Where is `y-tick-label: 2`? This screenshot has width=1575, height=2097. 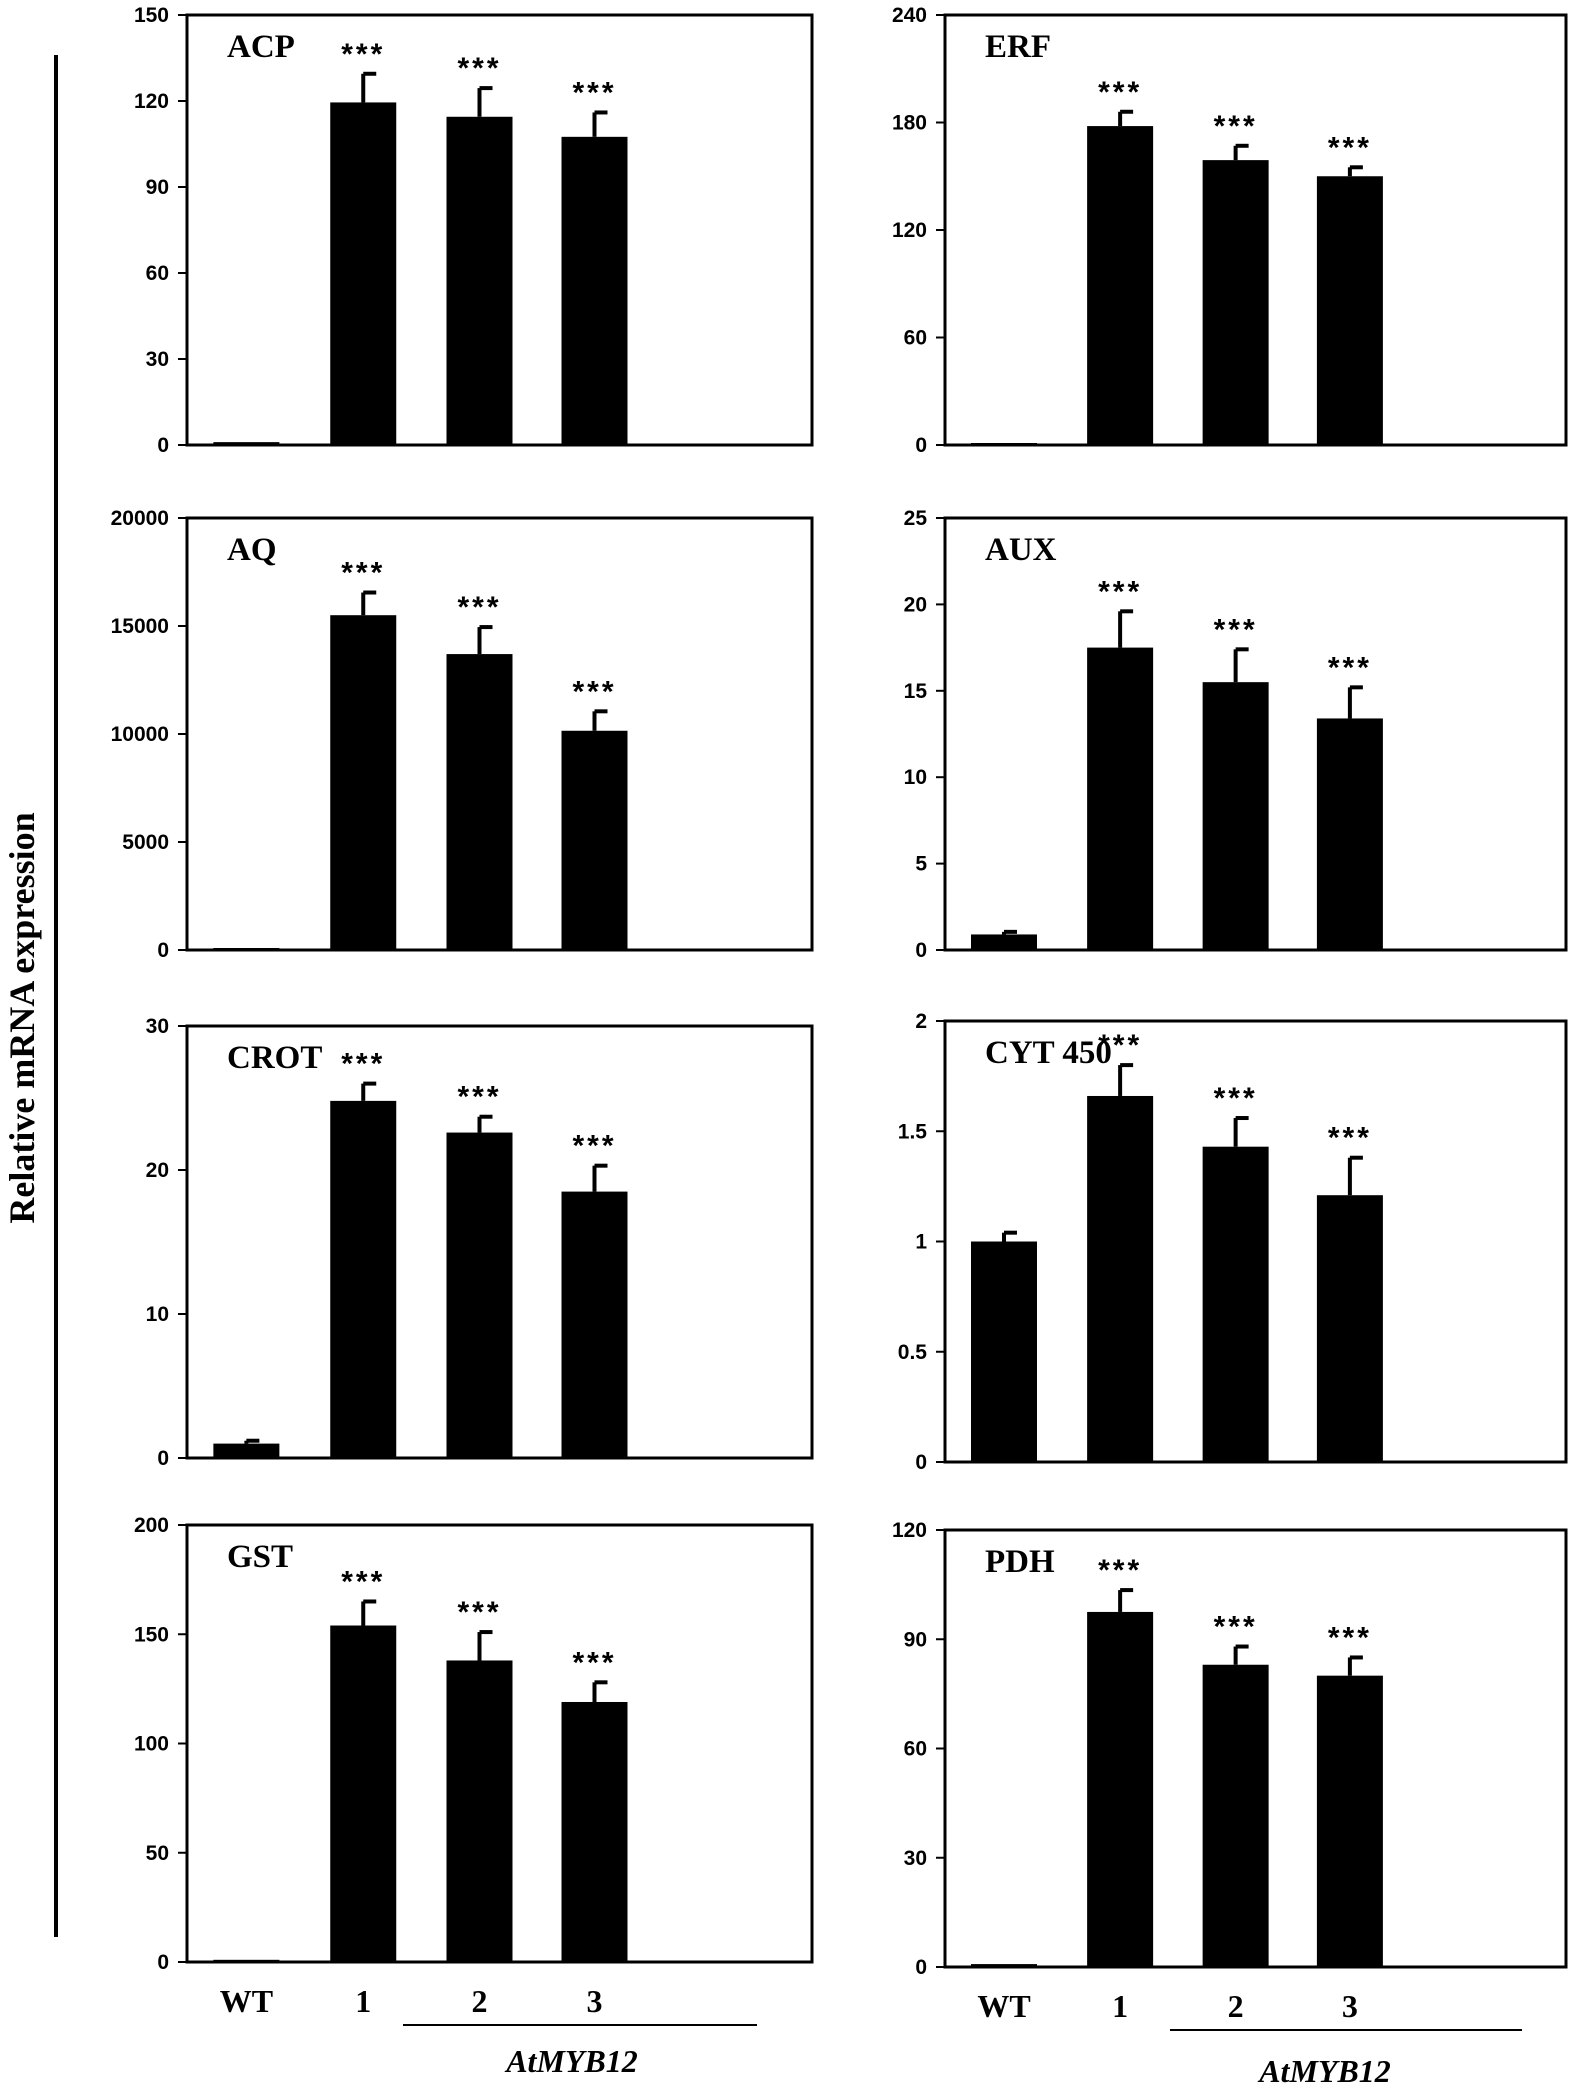 y-tick-label: 2 is located at coordinates (921, 1021).